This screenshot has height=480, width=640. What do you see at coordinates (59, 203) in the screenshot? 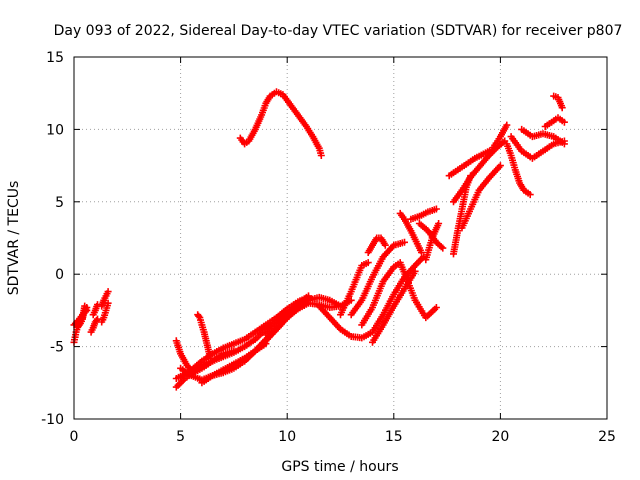
I see `y-tick-label: 5` at bounding box center [59, 203].